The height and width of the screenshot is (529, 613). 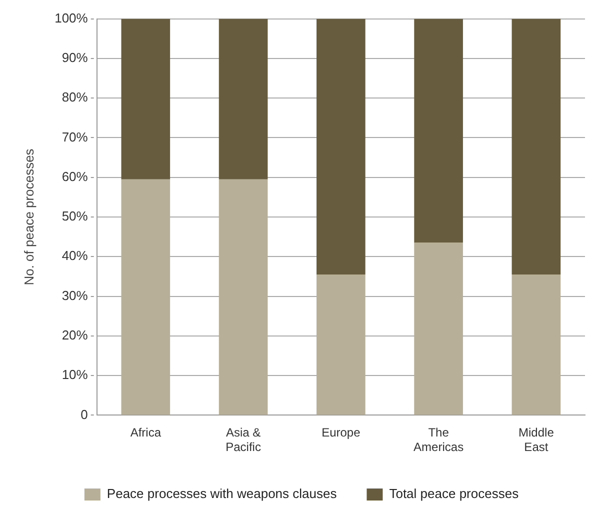 I want to click on y-tick-label: 70%, so click(x=75, y=136).